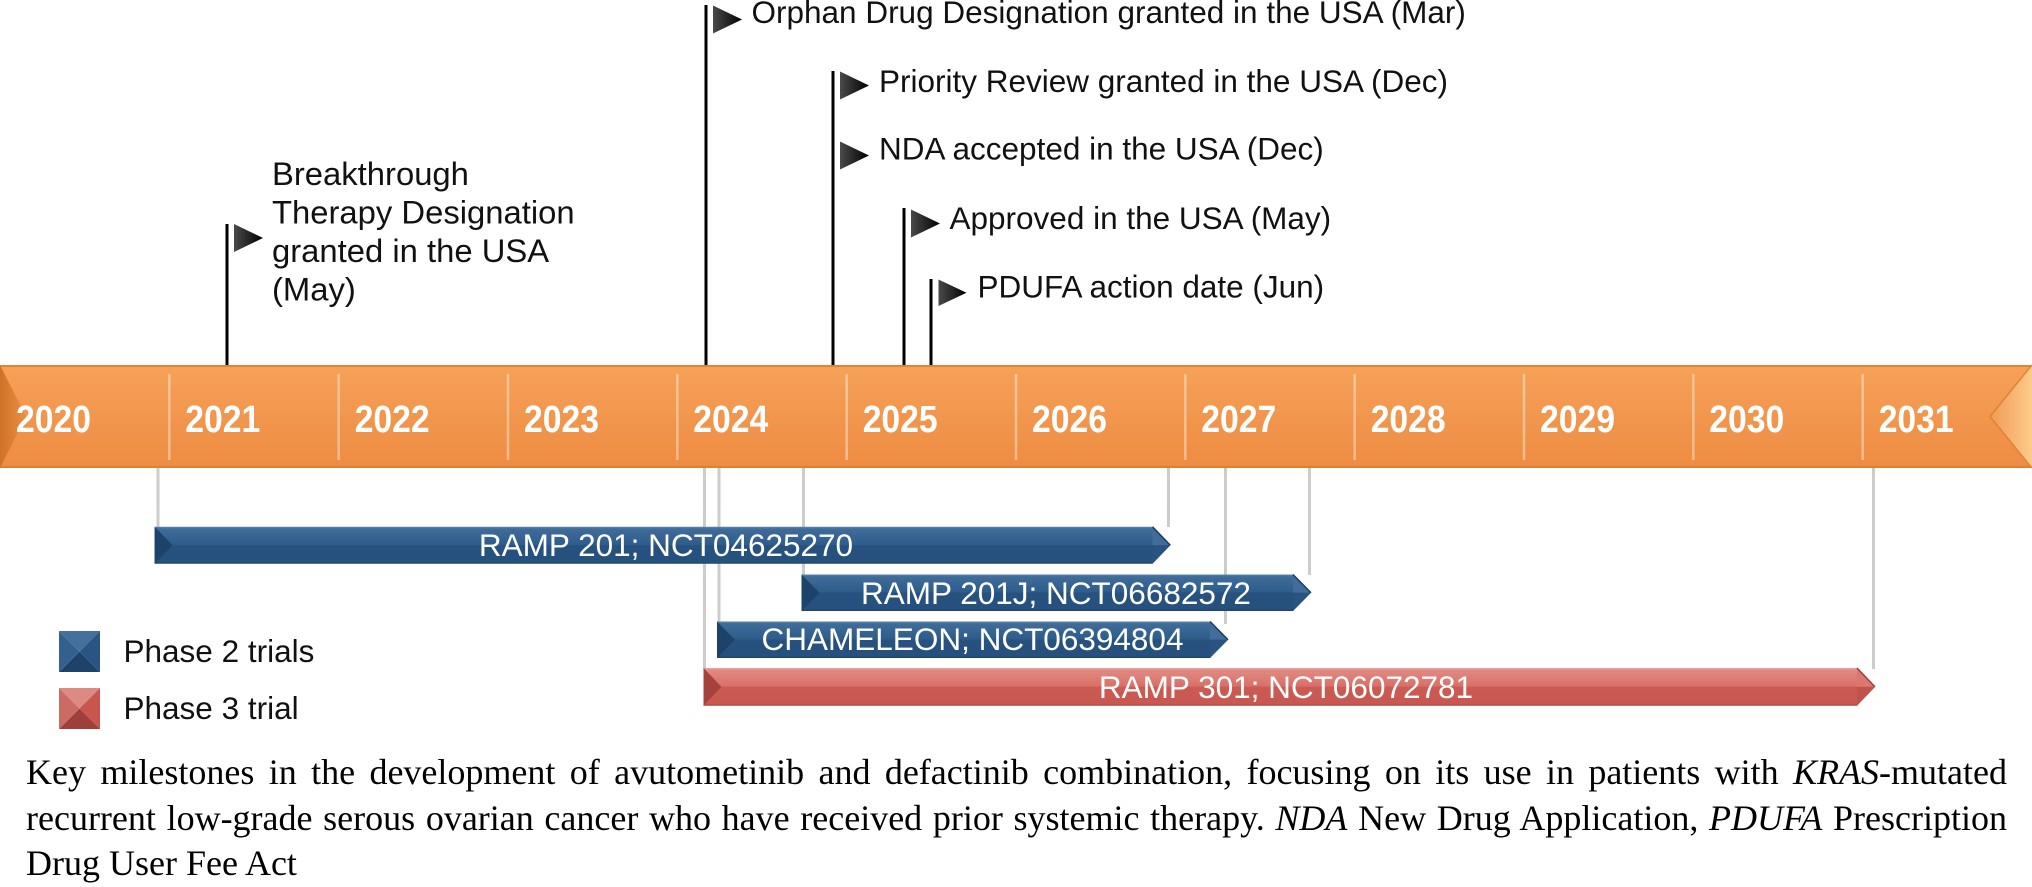 This screenshot has height=887, width=2032. Describe the element at coordinates (1141, 218) in the screenshot. I see `svg-text: Approved in the USA (May)` at that location.